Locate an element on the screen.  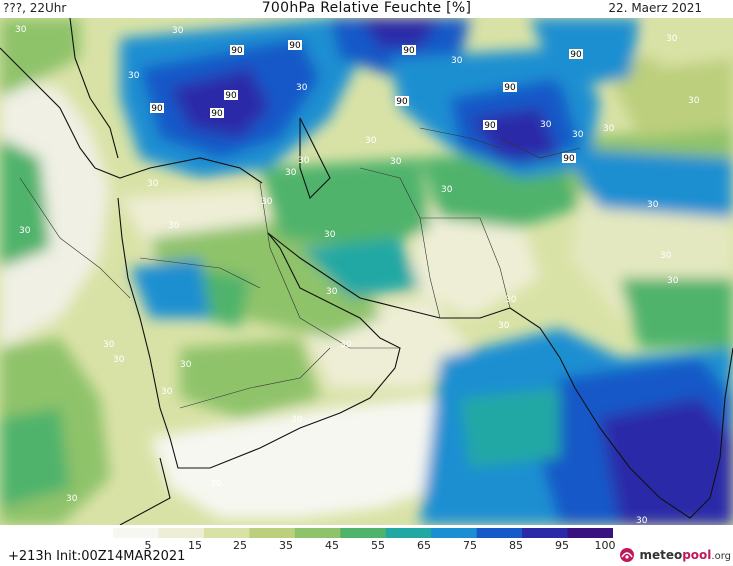
valid-date: 22. Maerz 2021 is located at coordinates (655, 8).